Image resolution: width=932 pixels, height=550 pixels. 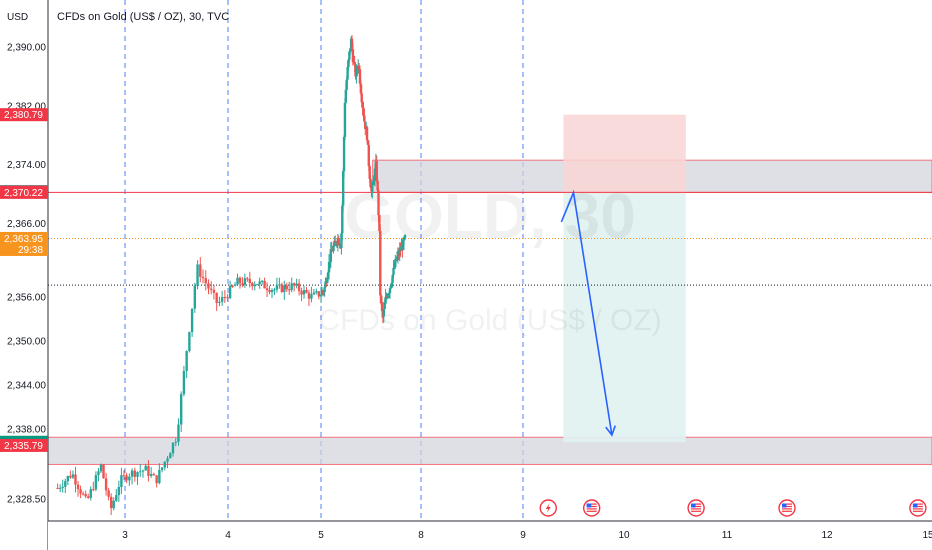 I want to click on chart-title: CFDs on Gold (US$ / OZ), 30, TVC, so click(x=143, y=17).